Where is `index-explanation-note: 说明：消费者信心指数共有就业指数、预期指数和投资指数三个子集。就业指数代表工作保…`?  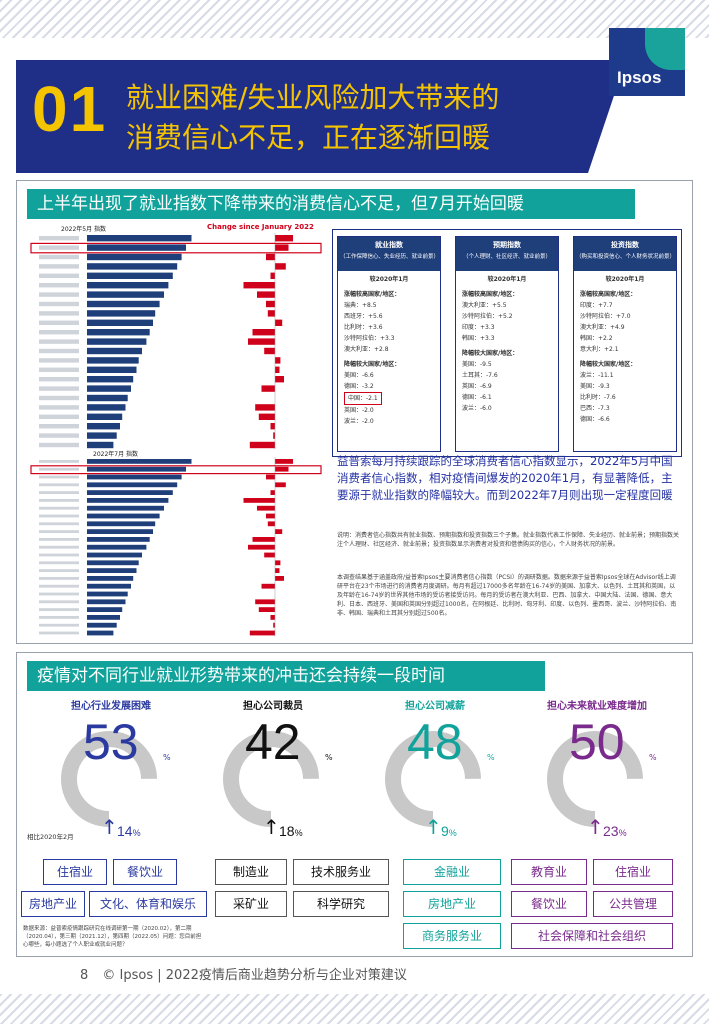
index-explanation-note: 说明：消费者信心指数共有就业指数、预期指数和投资指数三个子集。就业指数代表工作保… is located at coordinates (508, 540).